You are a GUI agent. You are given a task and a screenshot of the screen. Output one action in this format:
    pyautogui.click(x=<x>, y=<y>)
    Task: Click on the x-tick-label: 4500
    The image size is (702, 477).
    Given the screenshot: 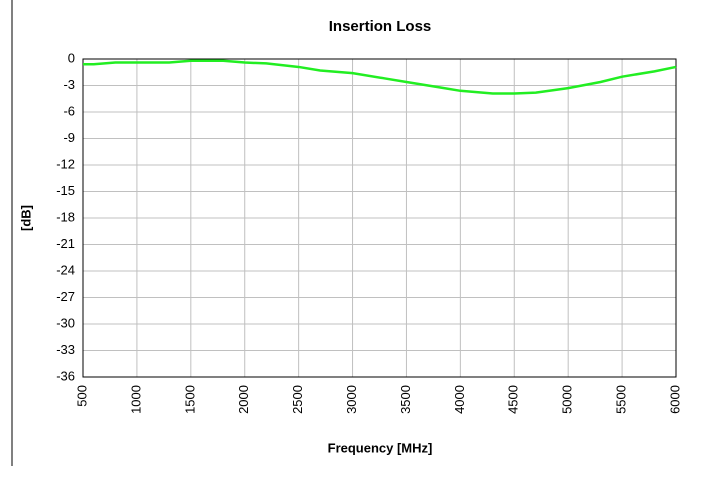 What is the action you would take?
    pyautogui.click(x=513, y=399)
    